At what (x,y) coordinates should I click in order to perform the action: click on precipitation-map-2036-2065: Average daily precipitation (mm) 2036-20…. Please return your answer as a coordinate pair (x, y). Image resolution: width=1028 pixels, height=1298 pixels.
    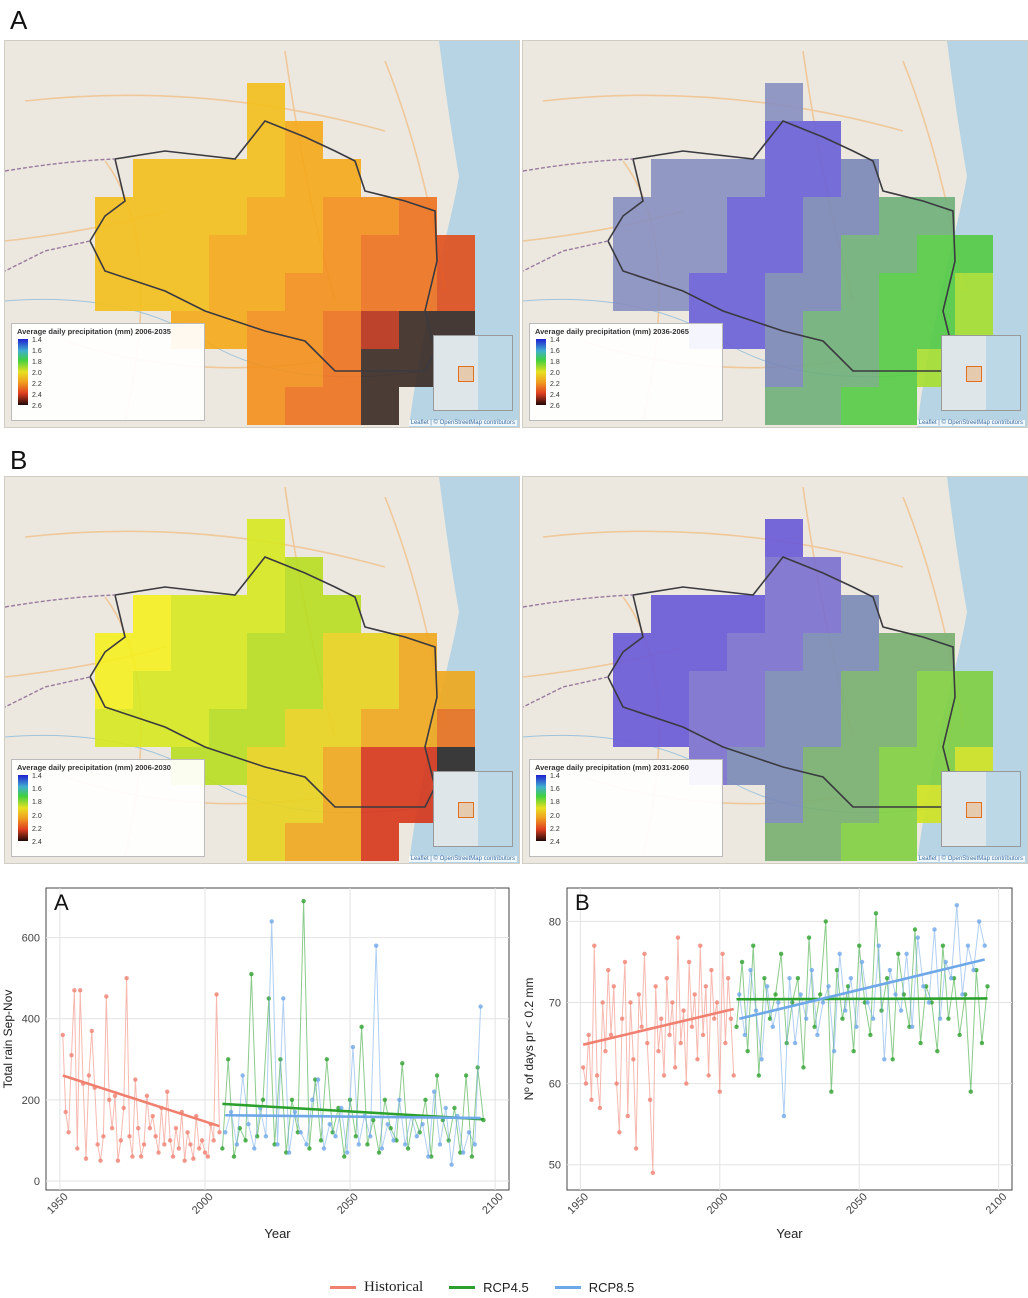
    Looking at the image, I should click on (775, 234).